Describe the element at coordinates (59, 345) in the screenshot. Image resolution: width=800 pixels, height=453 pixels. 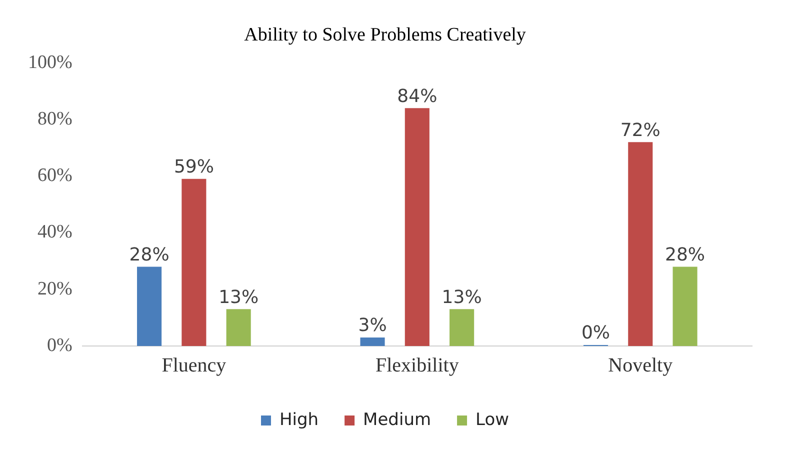
I see `y-tick-label: 0%` at that location.